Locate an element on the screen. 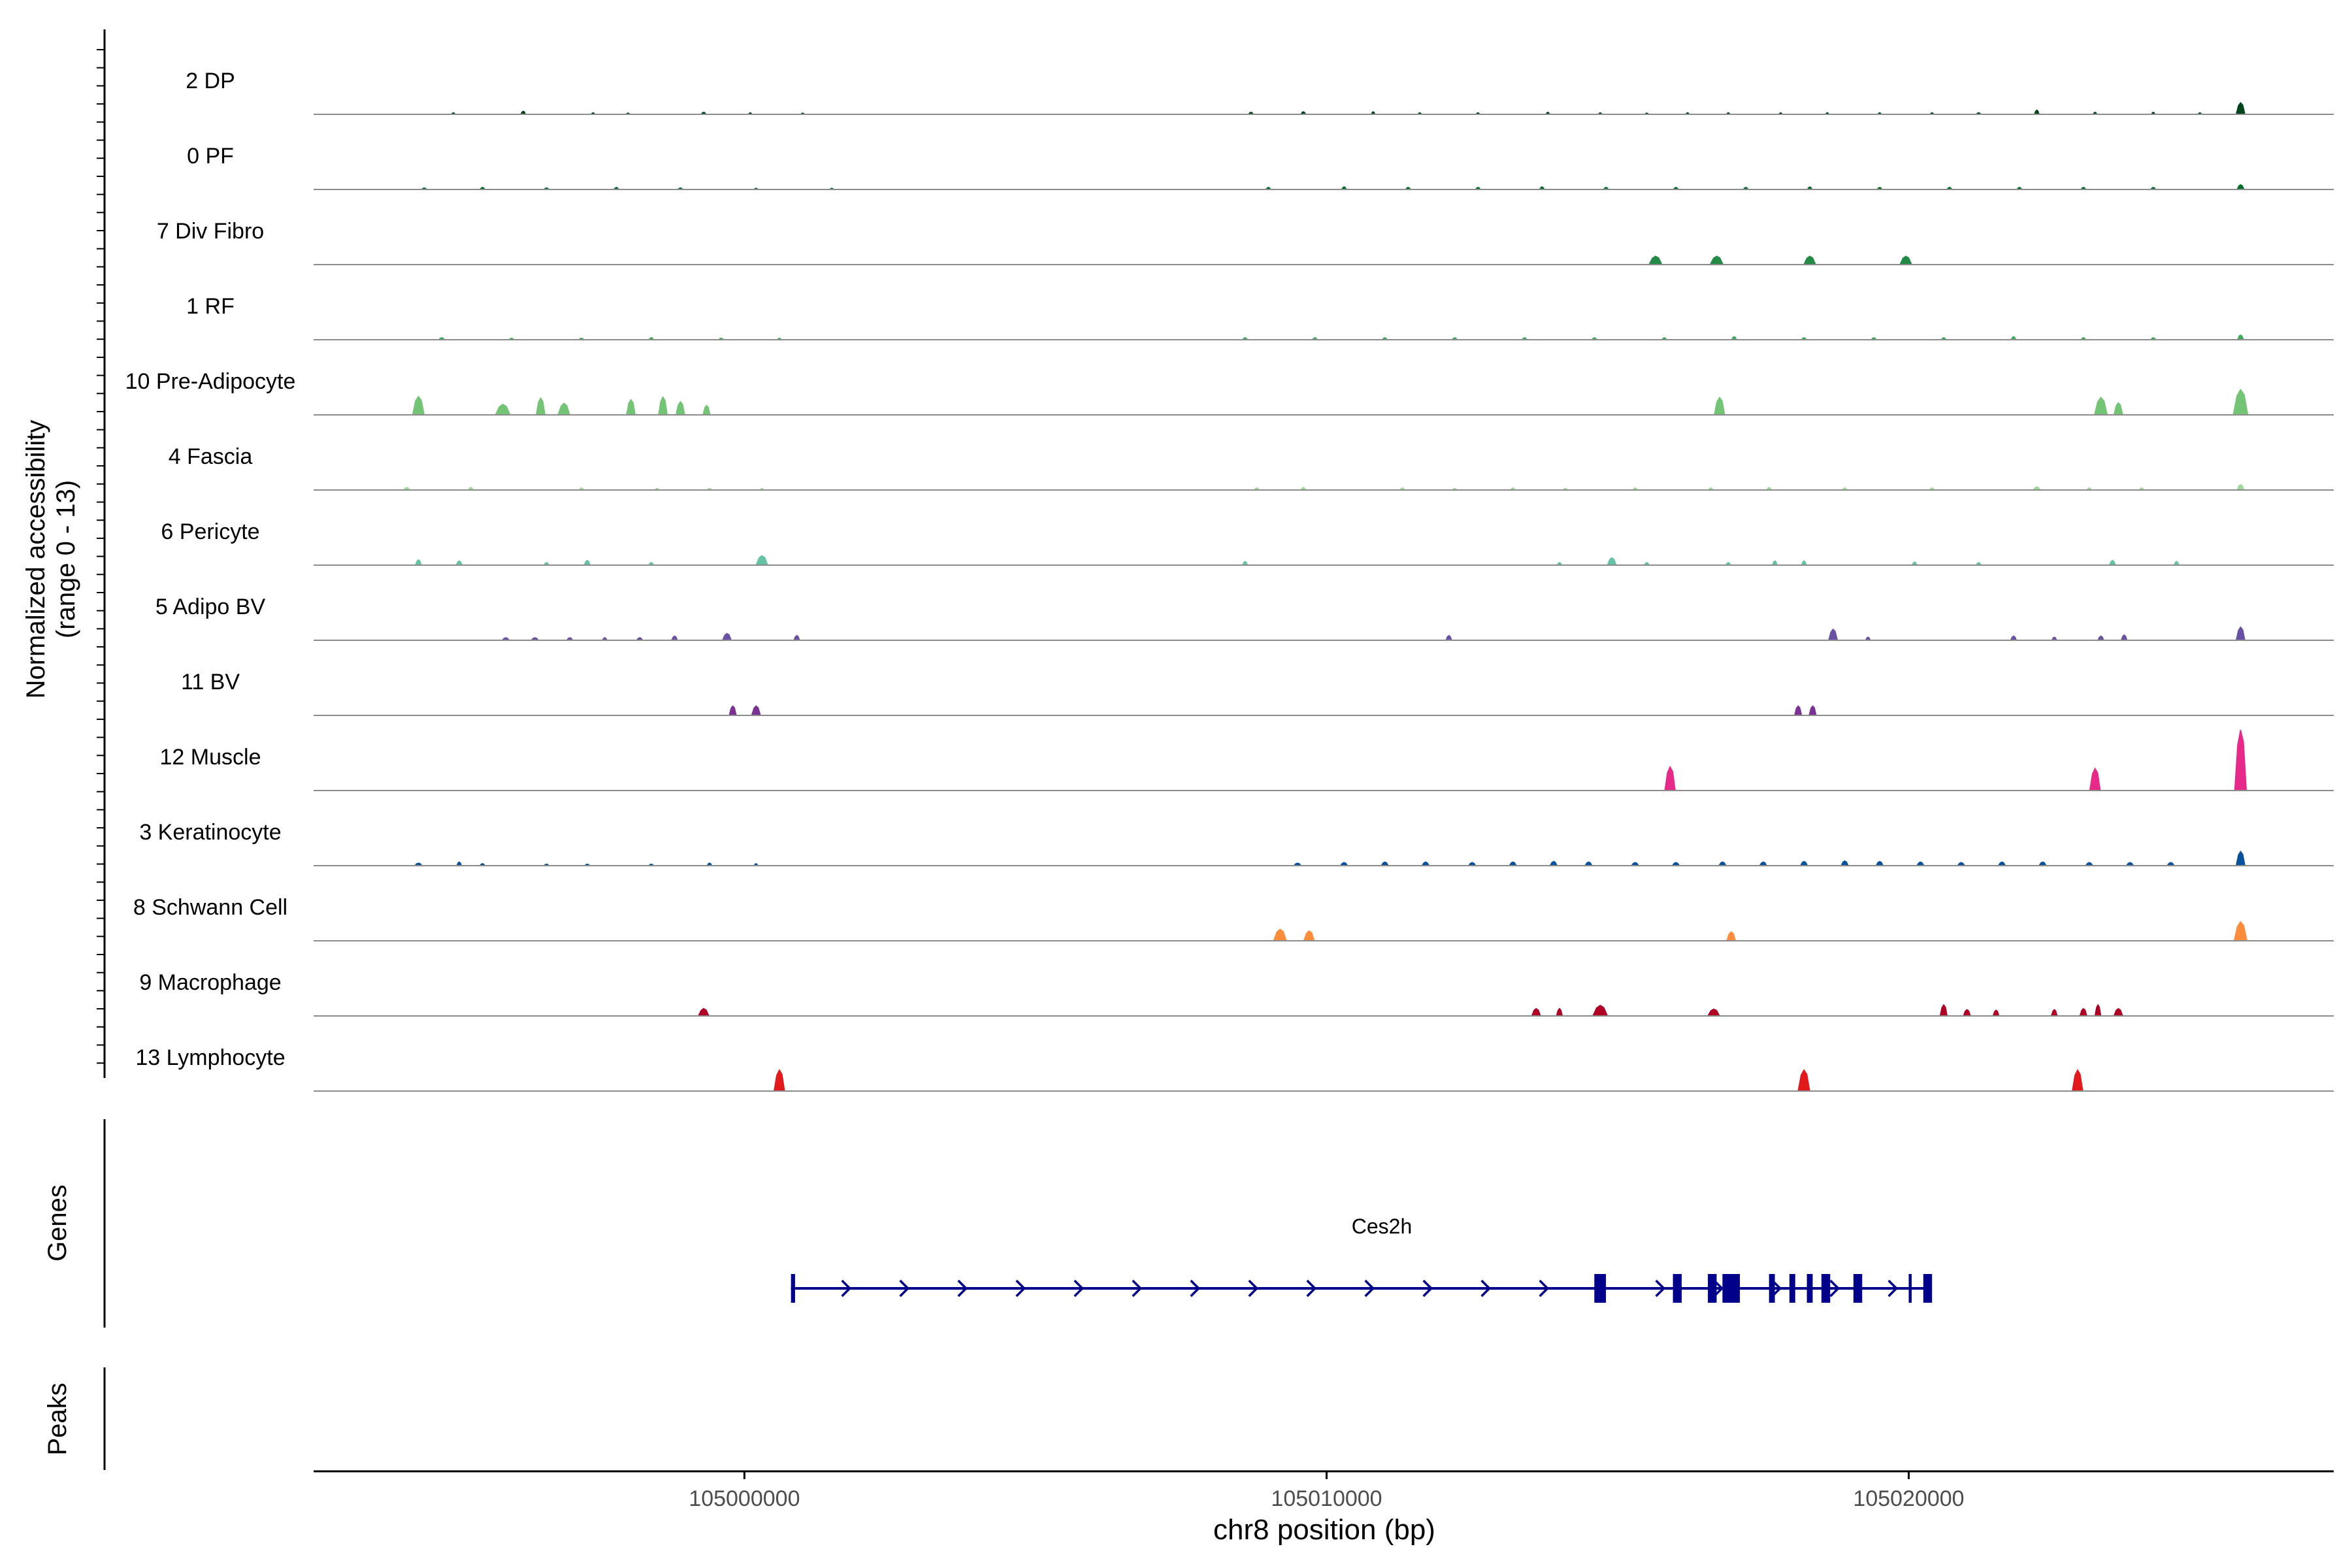 The height and width of the screenshot is (1568, 2352). x-axis-tick-label: 105020000 is located at coordinates (1908, 1498).